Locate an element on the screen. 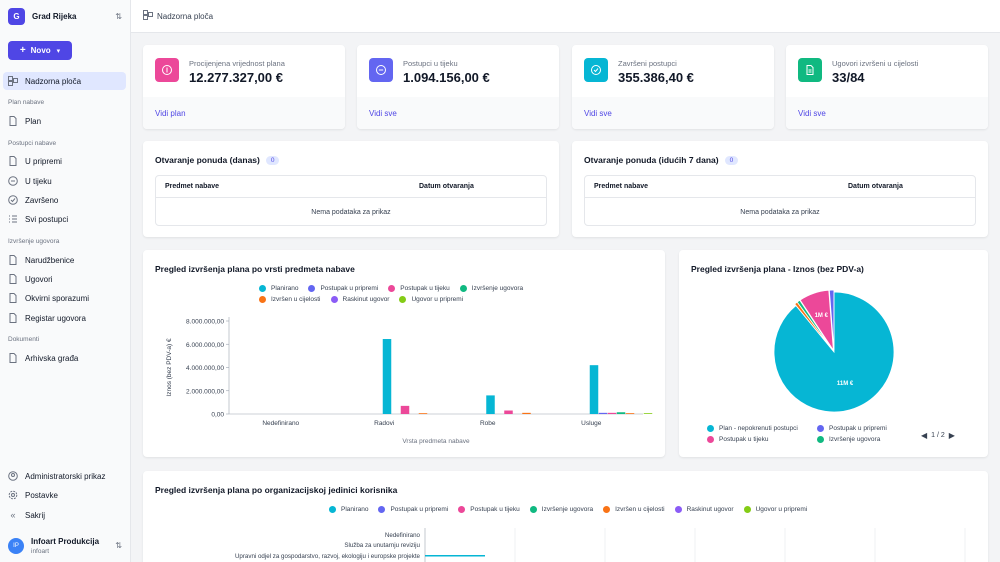 The height and width of the screenshot is (562, 1000). y-tick-label: 4.000.000,00 is located at coordinates (205, 368).